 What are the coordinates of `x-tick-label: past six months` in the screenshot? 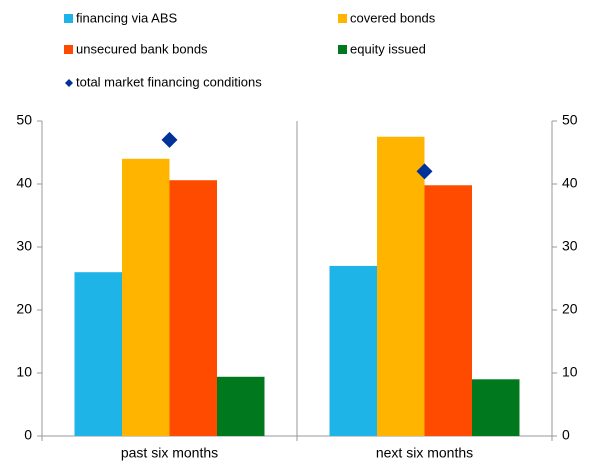 It's located at (169, 453).